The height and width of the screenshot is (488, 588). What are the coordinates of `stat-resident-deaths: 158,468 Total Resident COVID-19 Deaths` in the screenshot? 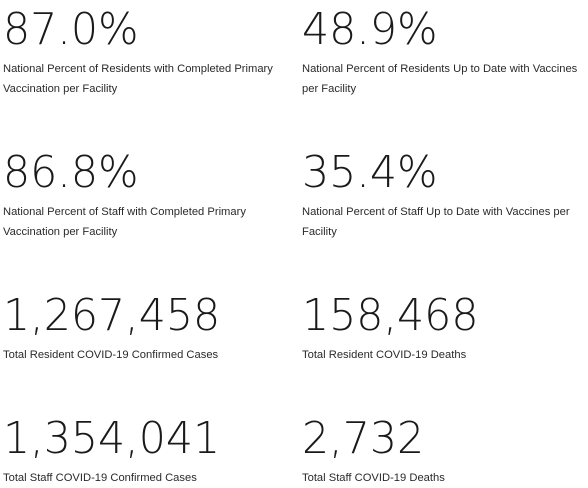 It's located at (445, 329).